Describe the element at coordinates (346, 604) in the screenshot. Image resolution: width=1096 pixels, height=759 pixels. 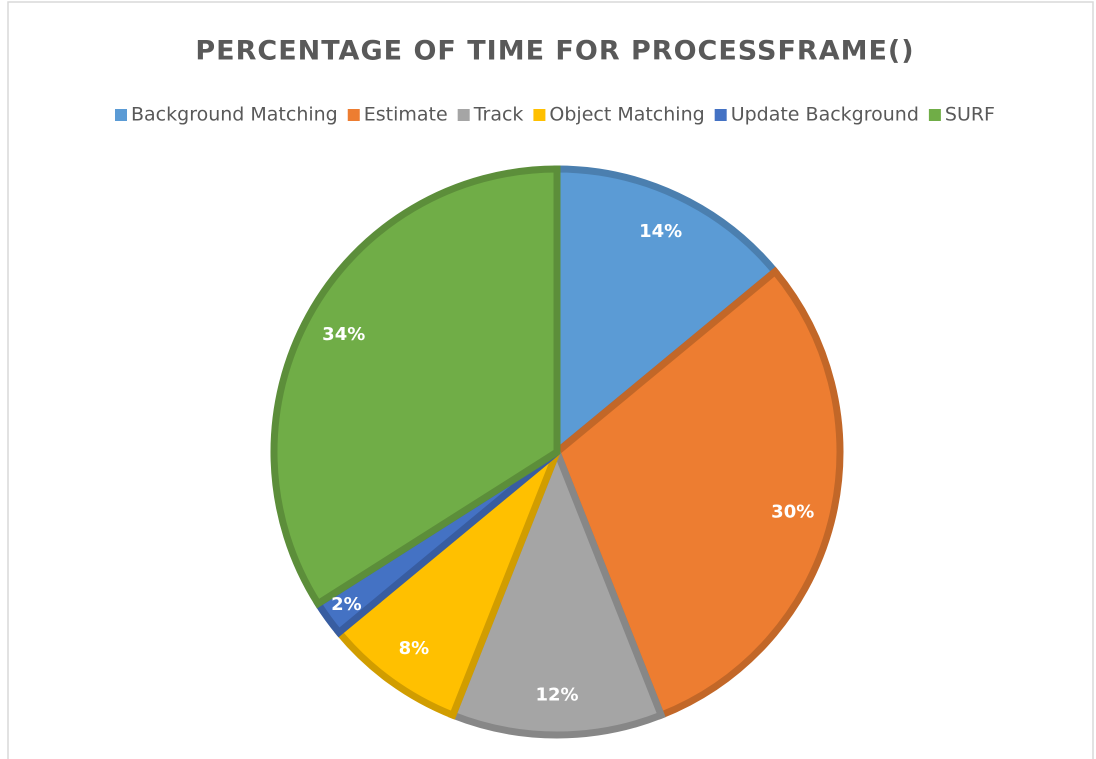
I see `value-label: 2%` at that location.